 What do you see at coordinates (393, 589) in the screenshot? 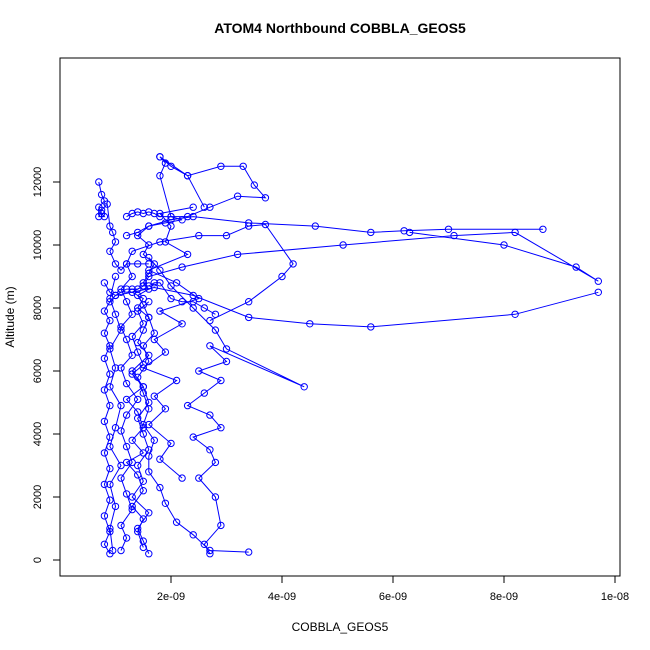
I see `x-axis: 2e-09 4e-09 6e-09 8e-09 1e-08` at bounding box center [393, 589].